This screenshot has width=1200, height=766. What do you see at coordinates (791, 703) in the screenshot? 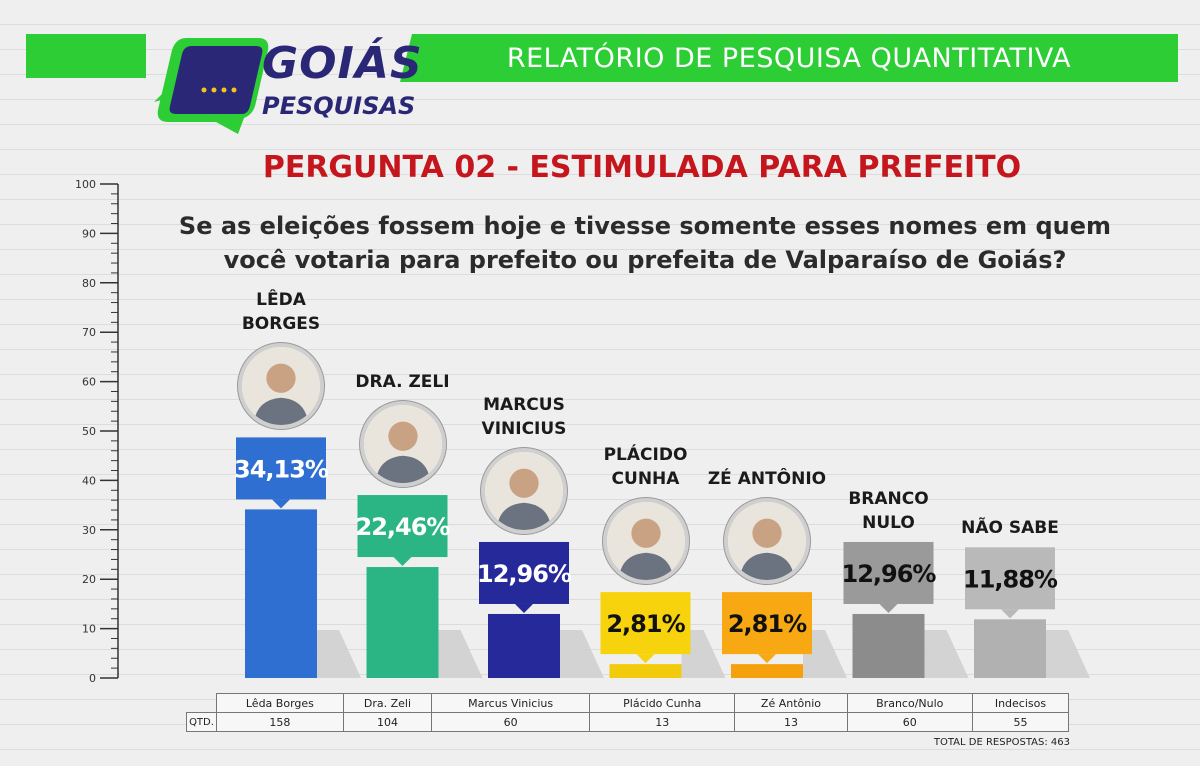
I see `table-col-5: Zé Antônio` at bounding box center [791, 703].